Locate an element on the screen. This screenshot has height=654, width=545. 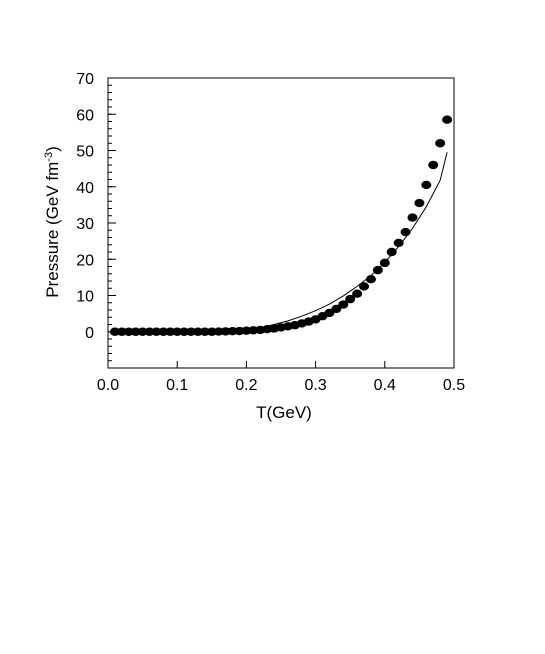
y-tick-label: 70 is located at coordinates (85, 79).